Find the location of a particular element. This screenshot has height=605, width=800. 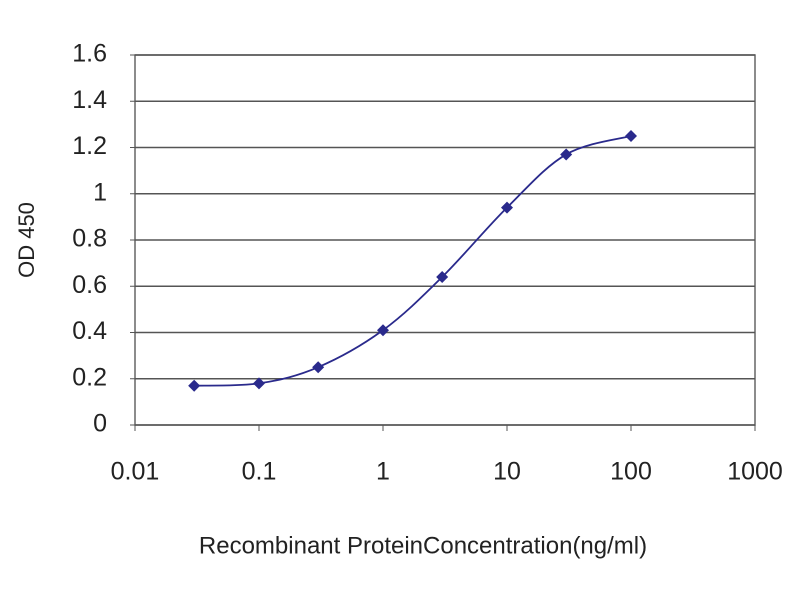

x-tick-label: 10 is located at coordinates (507, 472).